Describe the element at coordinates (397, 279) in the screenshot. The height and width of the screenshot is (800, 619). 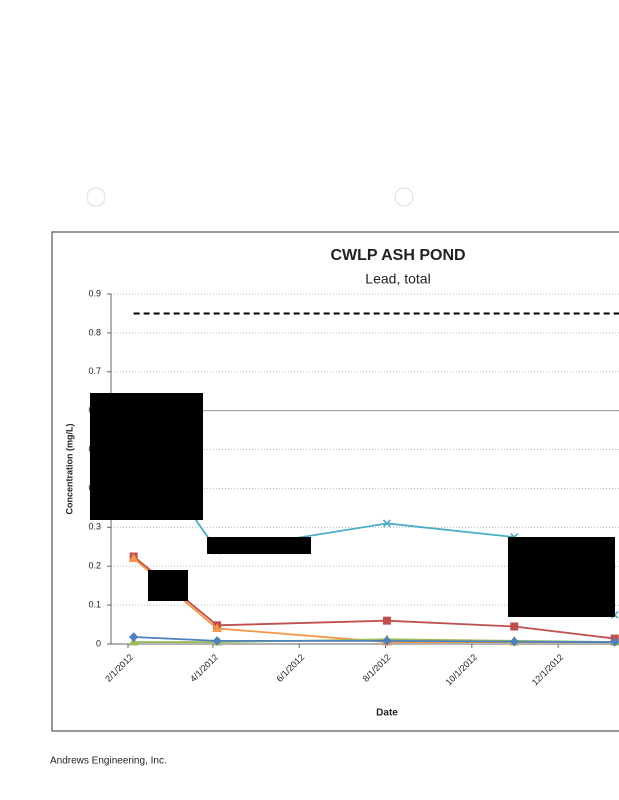
I see `chart-subtitle: Lead, total` at that location.